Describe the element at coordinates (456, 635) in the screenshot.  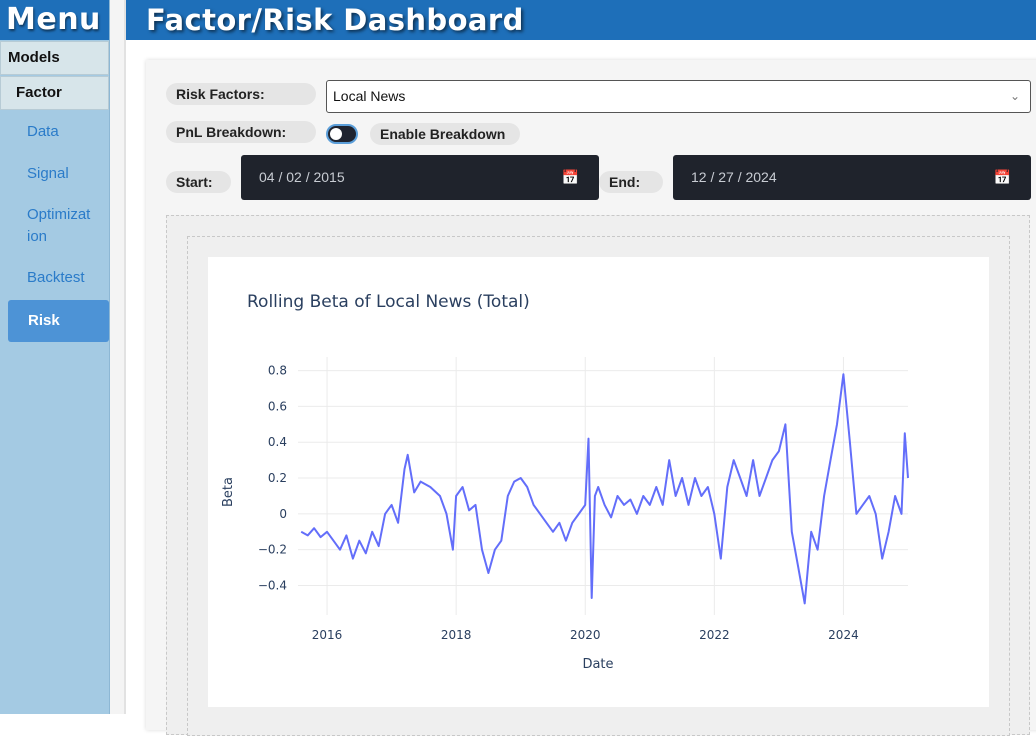
I see `x-tick-label: 2018` at that location.